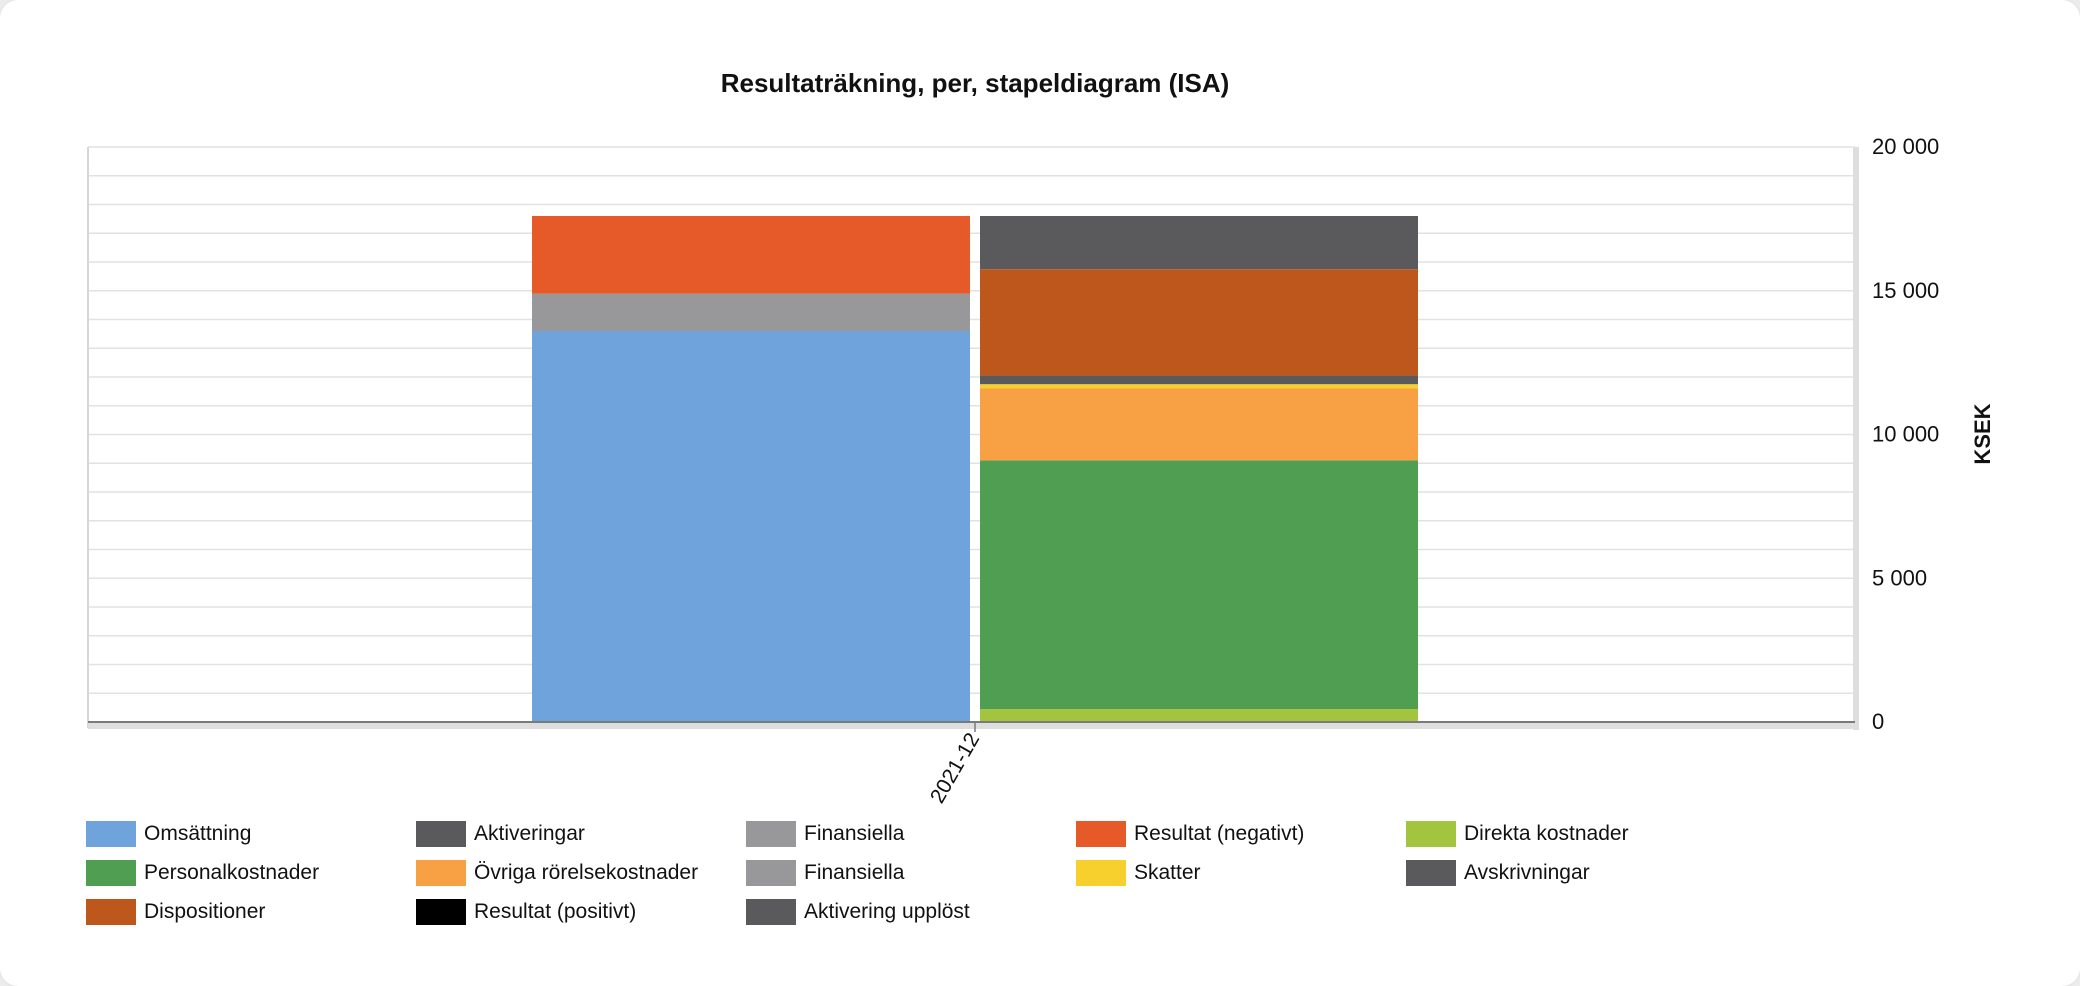 This screenshot has height=986, width=2080. I want to click on x-tick-label: 2021-12, so click(955, 768).